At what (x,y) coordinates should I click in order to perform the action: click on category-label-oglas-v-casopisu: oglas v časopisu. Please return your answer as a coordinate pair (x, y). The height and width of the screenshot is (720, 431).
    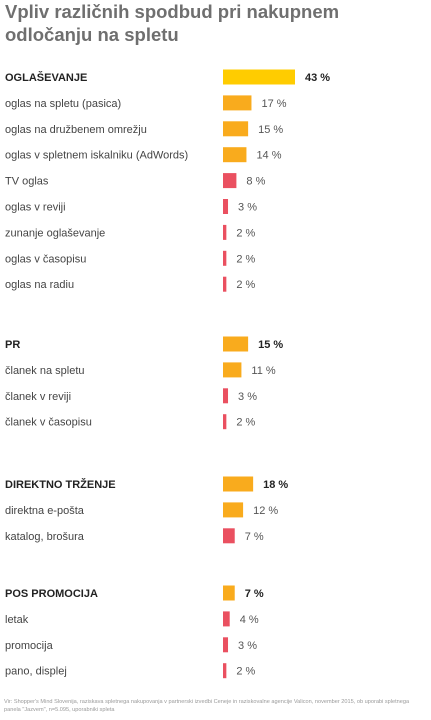
    Looking at the image, I should click on (45, 259).